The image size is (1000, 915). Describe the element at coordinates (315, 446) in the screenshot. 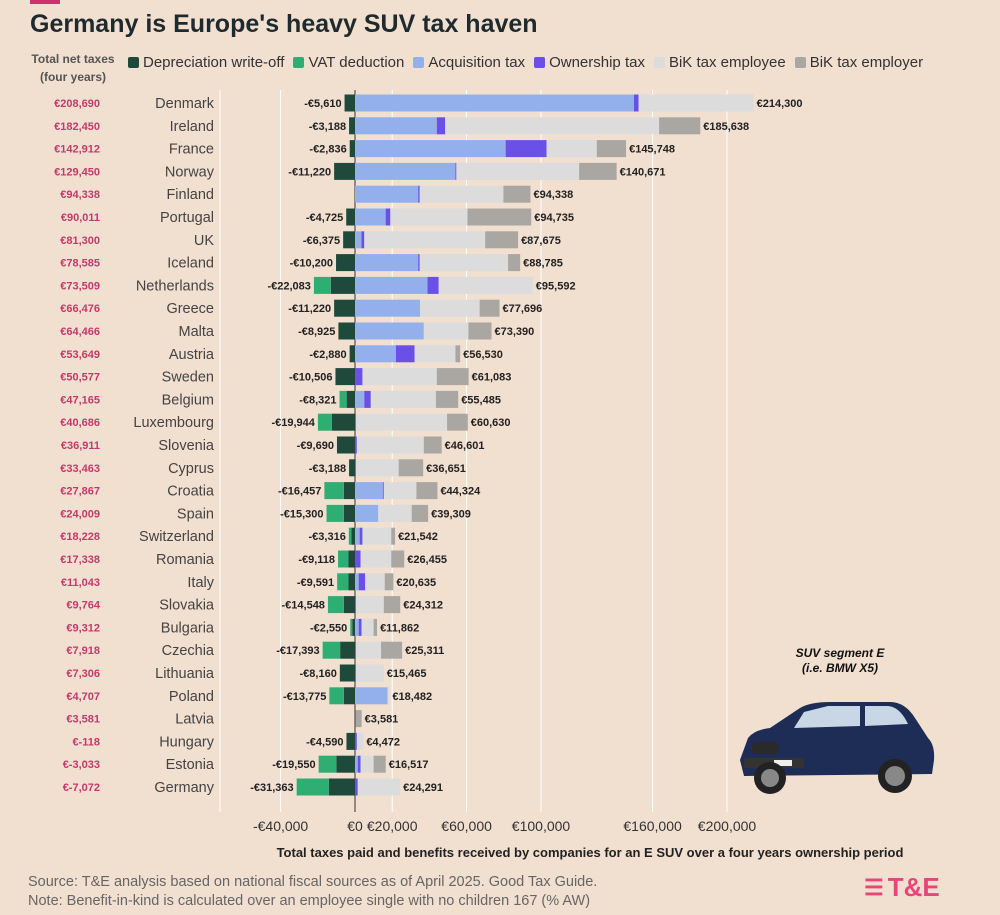

I see `negative-total-label: -€9,690` at that location.